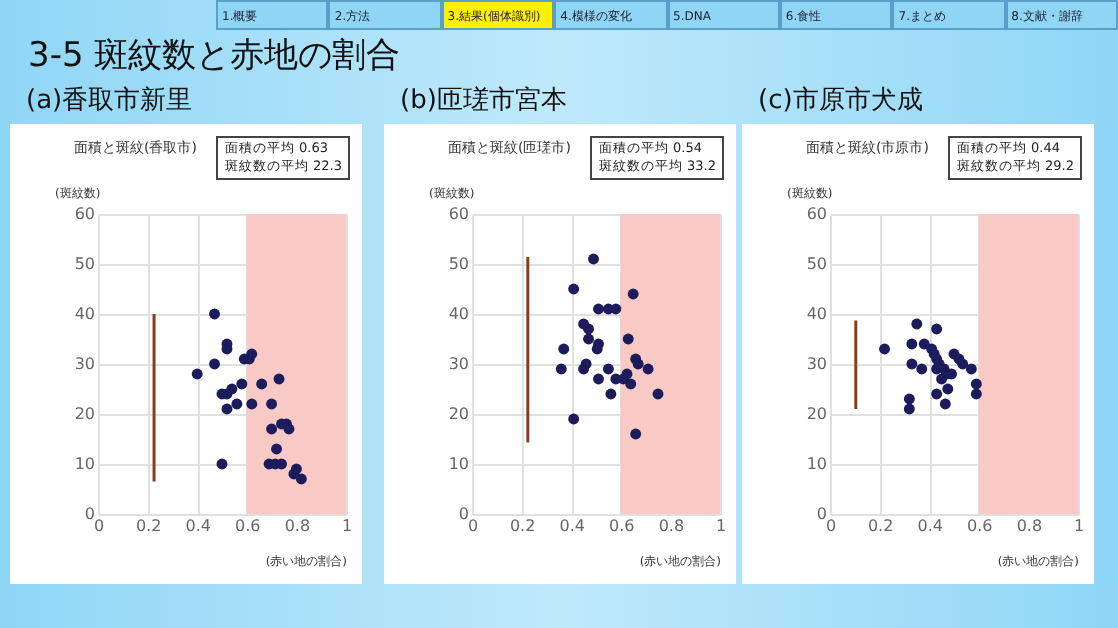  Describe the element at coordinates (109, 101) in the screenshot. I see `chart-title: (a)香取市新里` at that location.